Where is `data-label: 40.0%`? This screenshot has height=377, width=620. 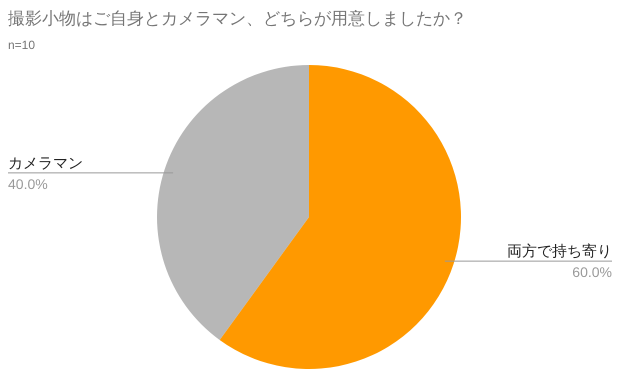 data-label: 40.0% is located at coordinates (28, 184).